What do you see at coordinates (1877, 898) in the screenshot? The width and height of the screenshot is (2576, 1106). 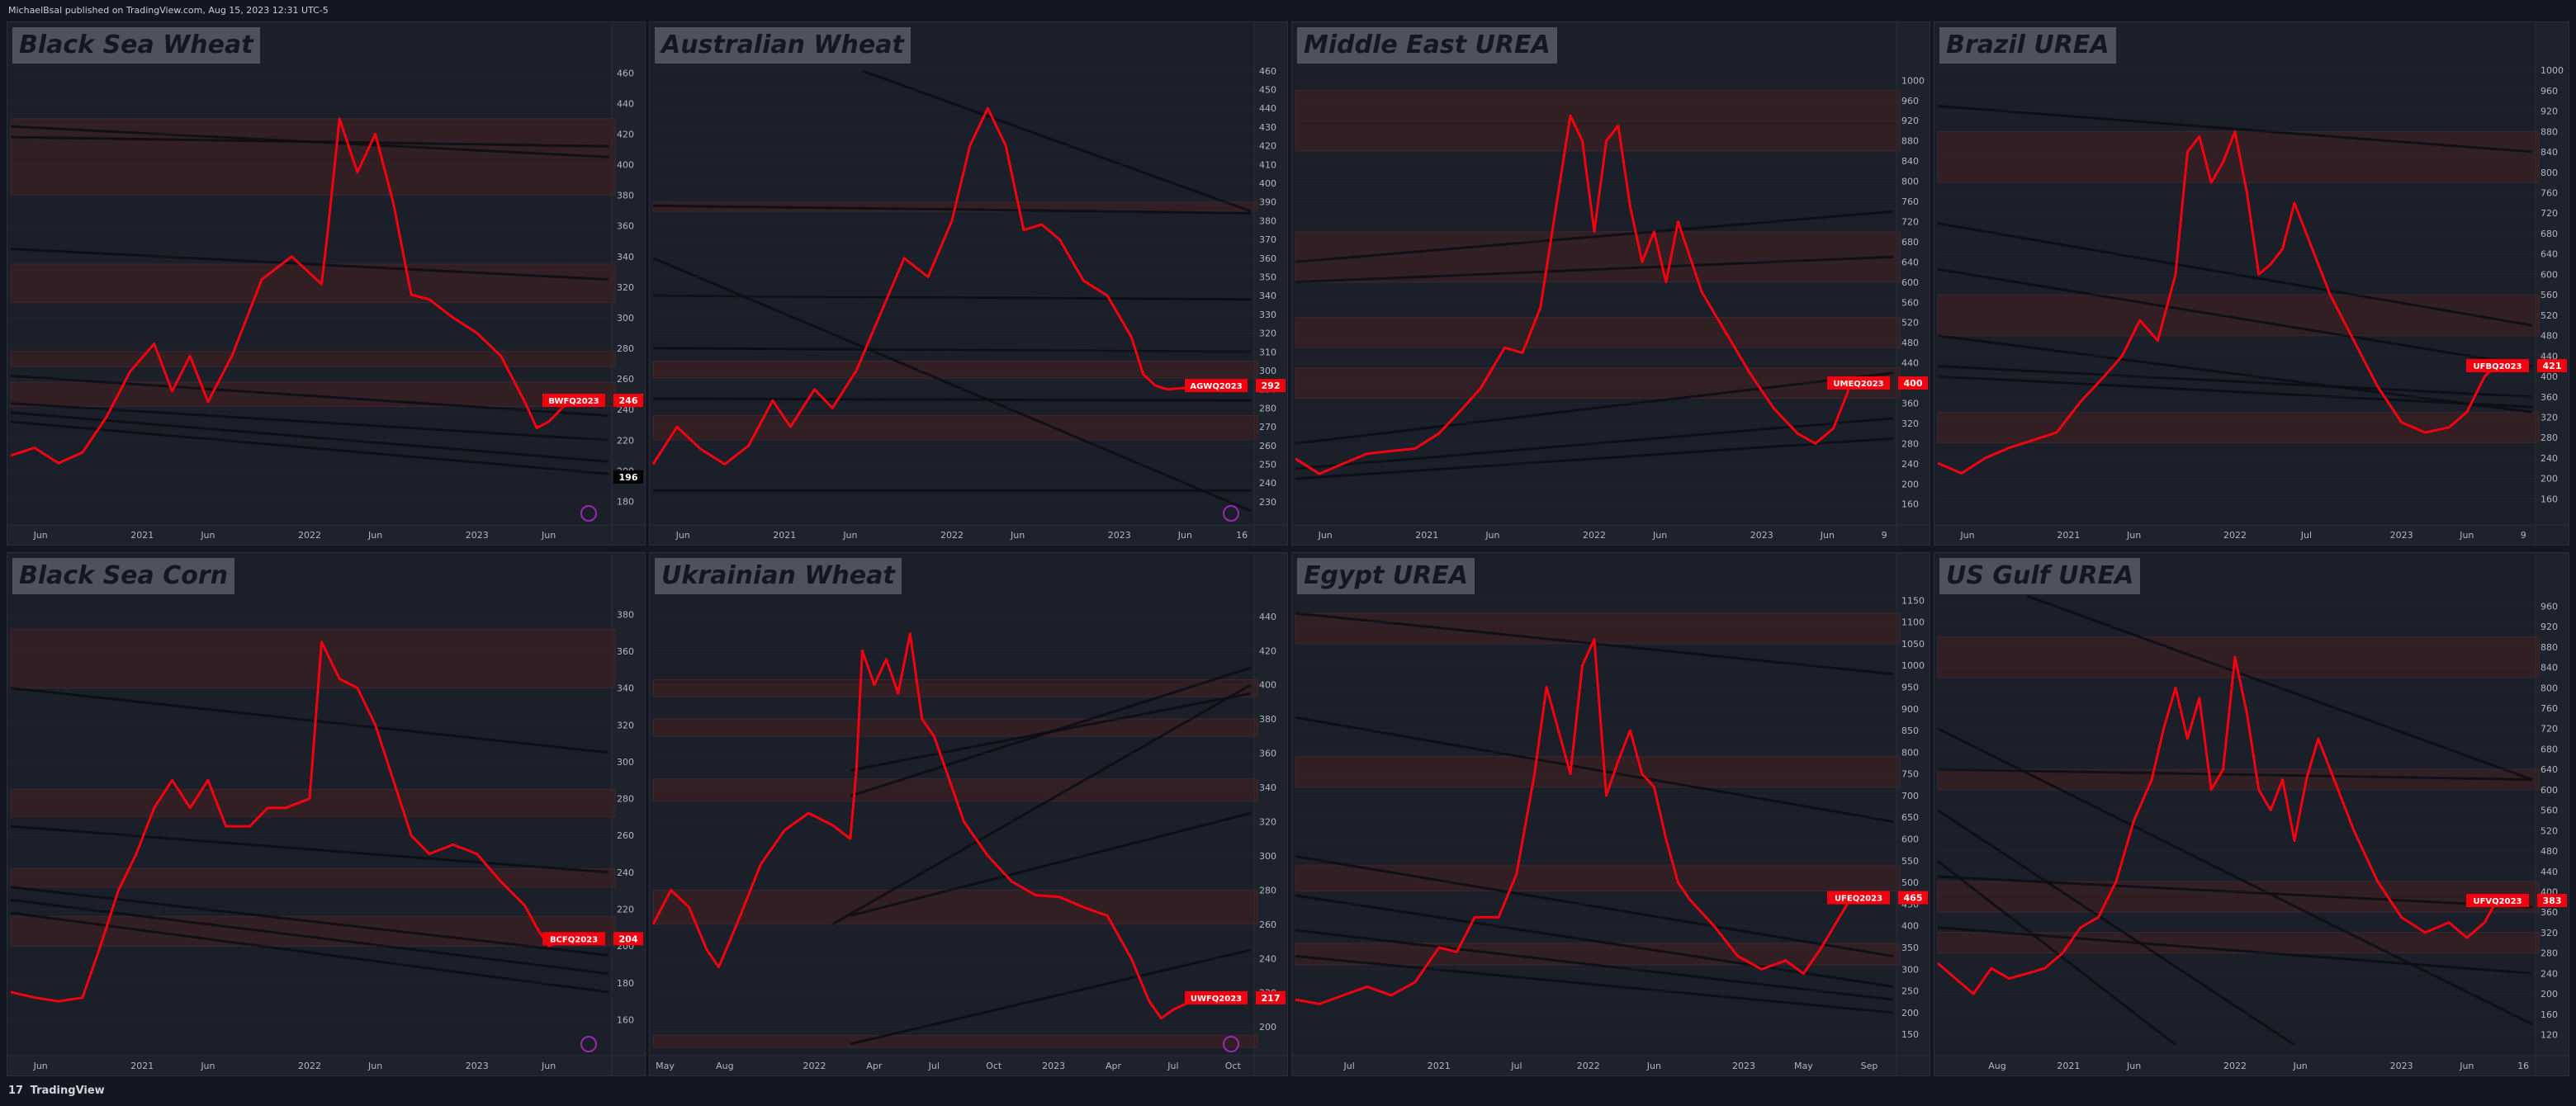 I see `price-tag: UFEQ2023 465` at bounding box center [1877, 898].